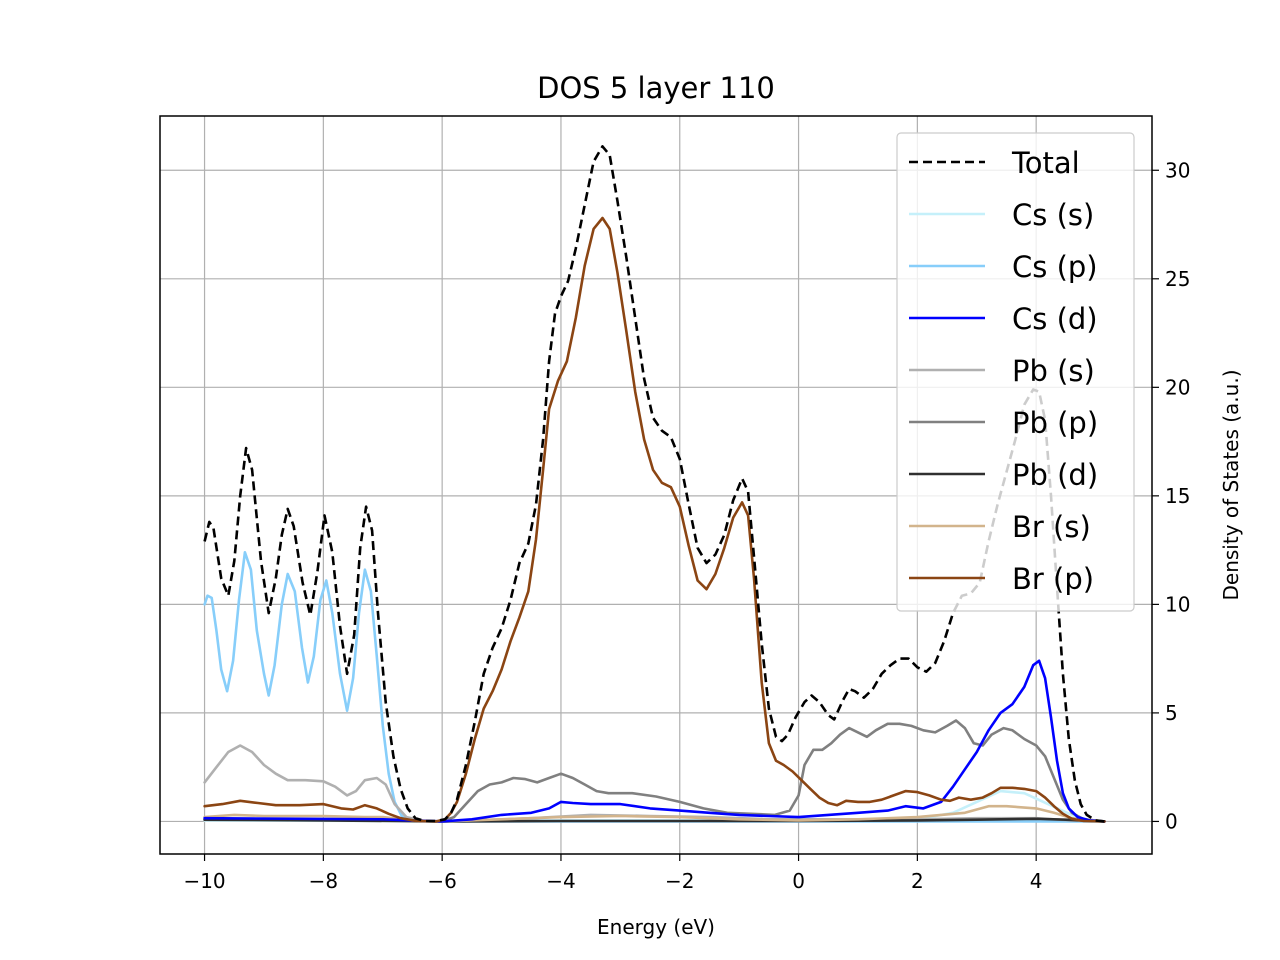  I want to click on y-tick-label: 5, so click(1171, 713).